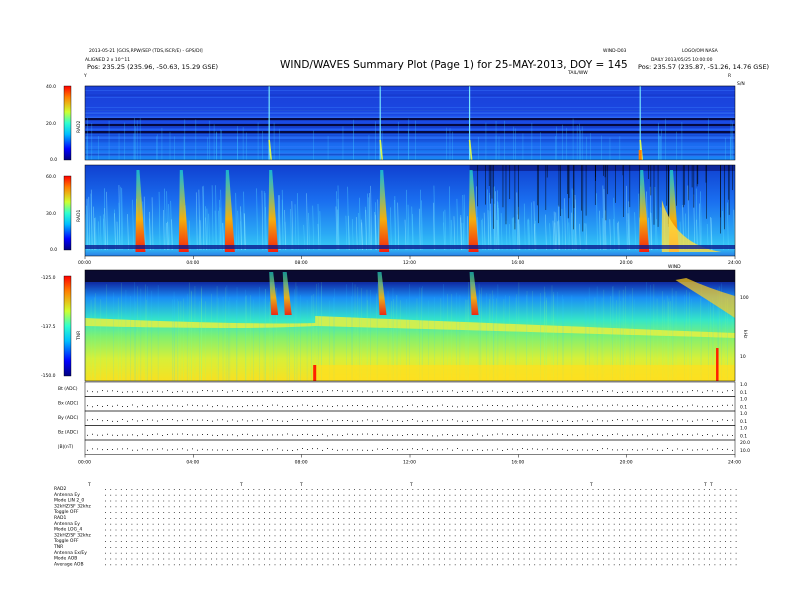 Image resolution: width=792 pixels, height=612 pixels. Describe the element at coordinates (626, 463) in the screenshot. I see `strip-xtick-label: 20:00` at that location.